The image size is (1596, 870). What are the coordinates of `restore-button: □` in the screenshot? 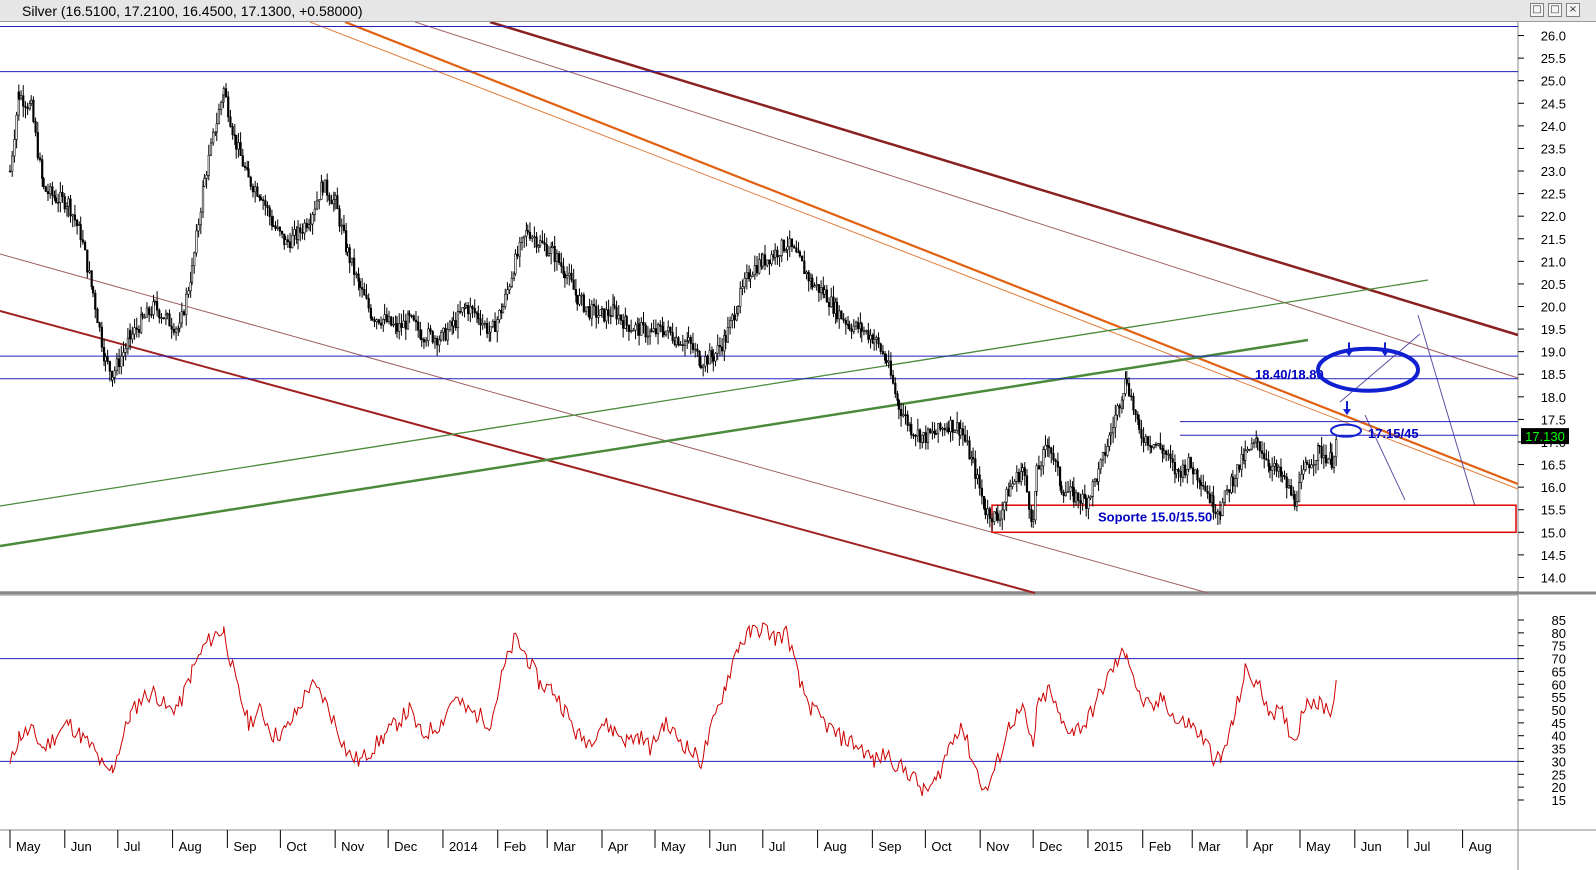 It's located at (1537, 10).